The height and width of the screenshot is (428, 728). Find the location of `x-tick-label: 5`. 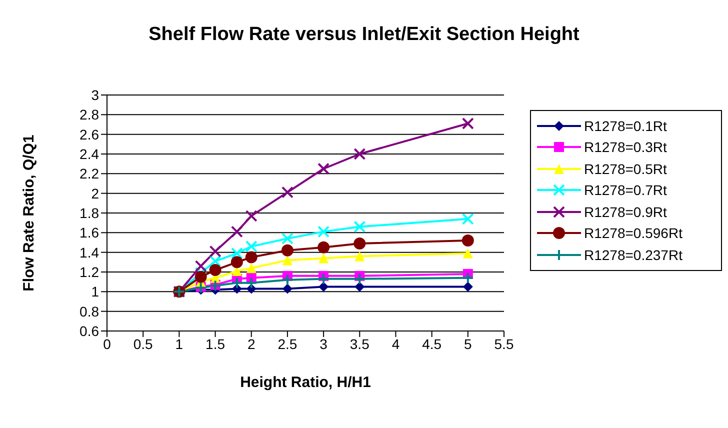

x-tick-label: 5 is located at coordinates (468, 344).